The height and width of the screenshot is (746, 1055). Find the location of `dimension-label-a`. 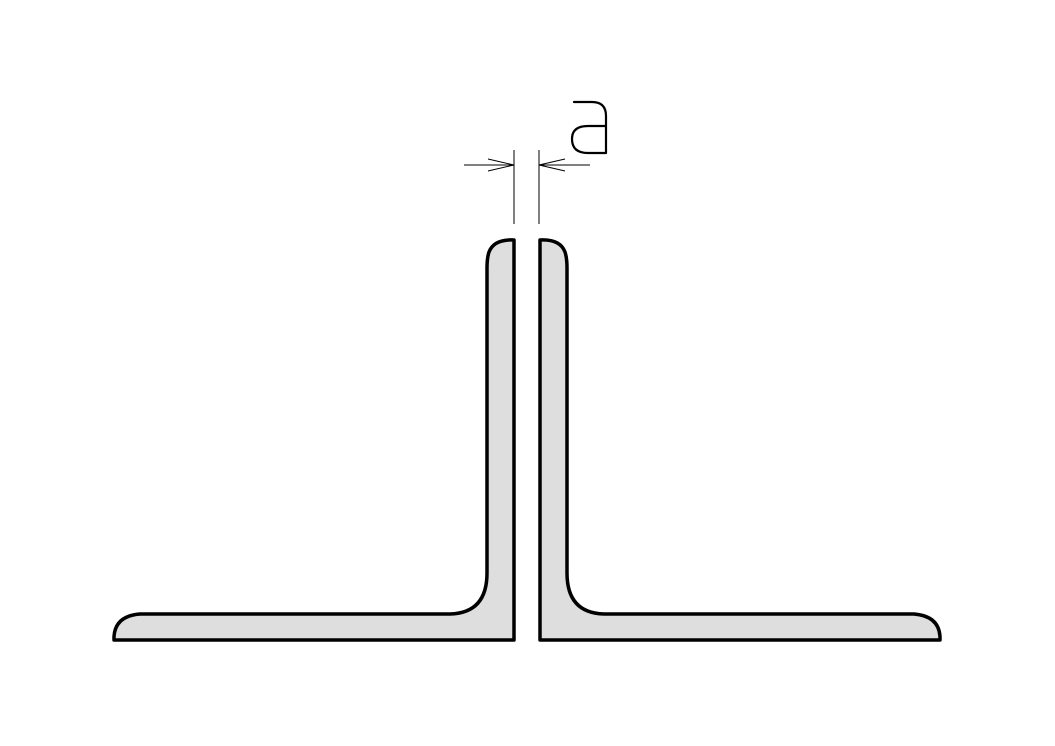

dimension-label-a is located at coordinates (589, 127).